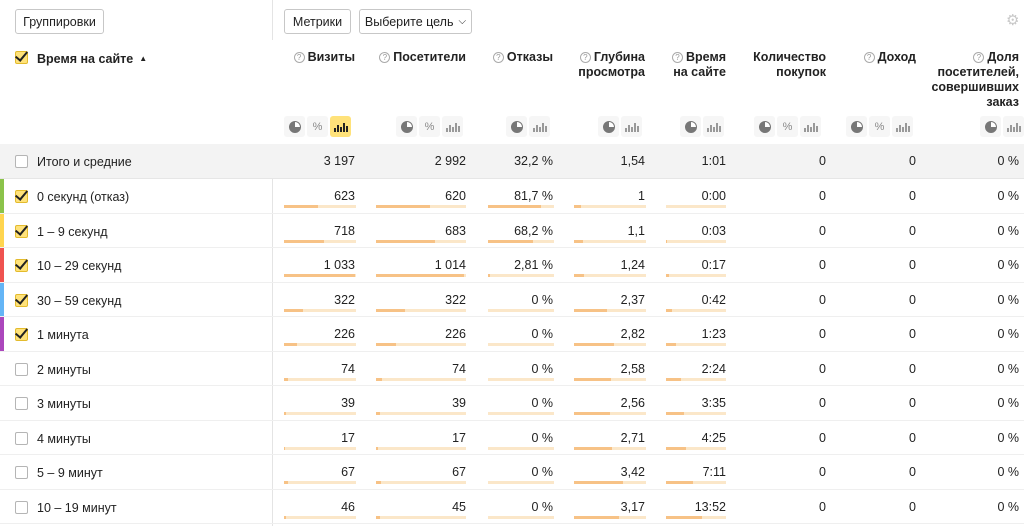 This screenshot has height=526, width=1024. Describe the element at coordinates (691, 65) in the screenshot. I see `column-header-time: ? Время на сайте` at that location.